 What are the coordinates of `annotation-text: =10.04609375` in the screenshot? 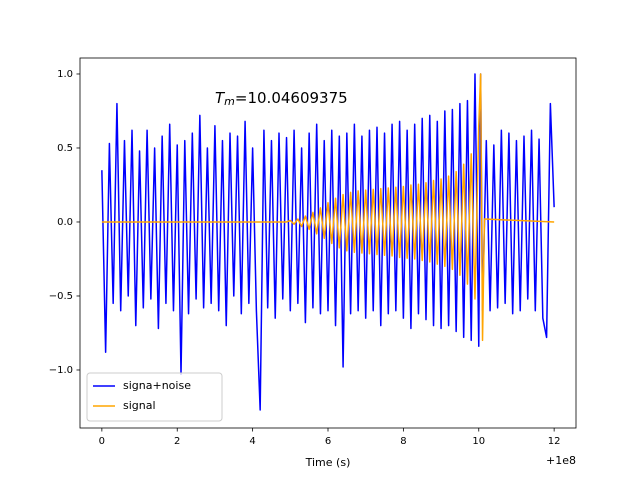 It's located at (291, 98).